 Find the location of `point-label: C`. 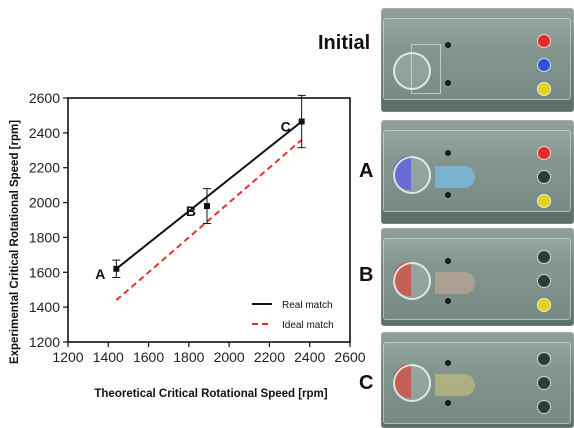

point-label: C is located at coordinates (286, 127).